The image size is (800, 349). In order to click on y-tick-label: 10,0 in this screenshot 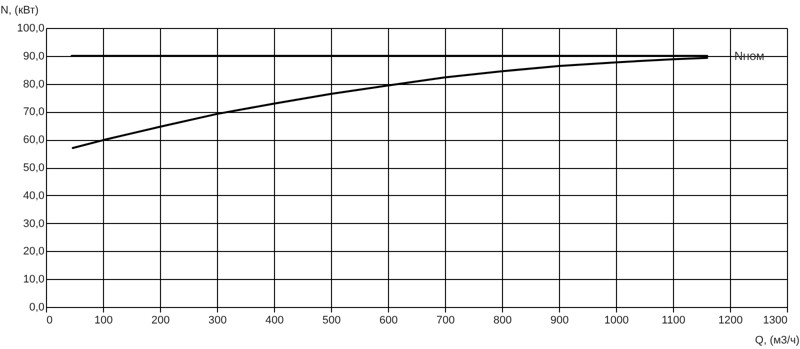, I will do `click(33, 280)`.